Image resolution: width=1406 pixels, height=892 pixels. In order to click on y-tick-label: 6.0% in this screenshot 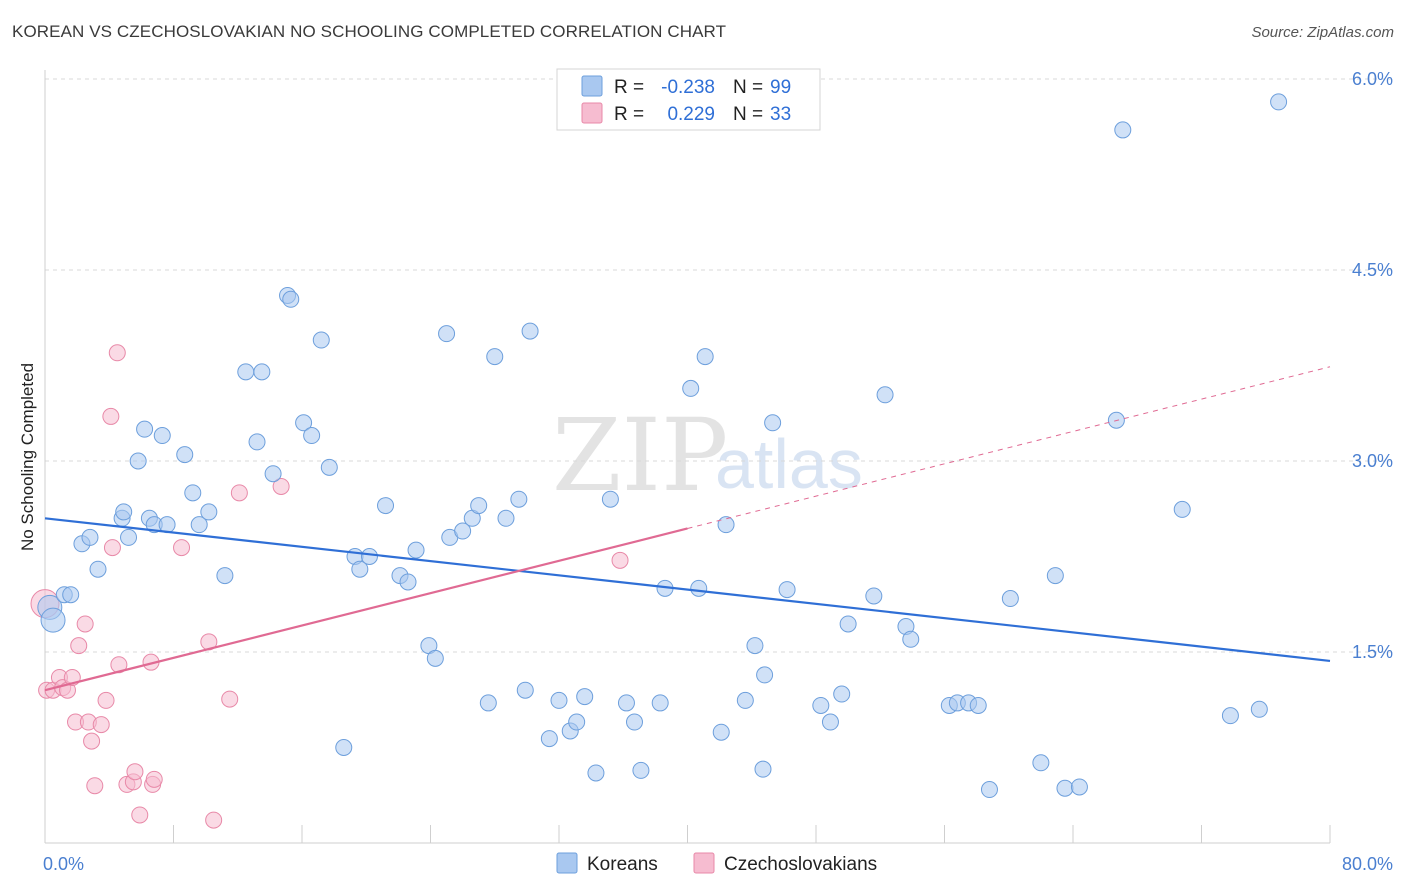, I will do `click(1372, 79)`.